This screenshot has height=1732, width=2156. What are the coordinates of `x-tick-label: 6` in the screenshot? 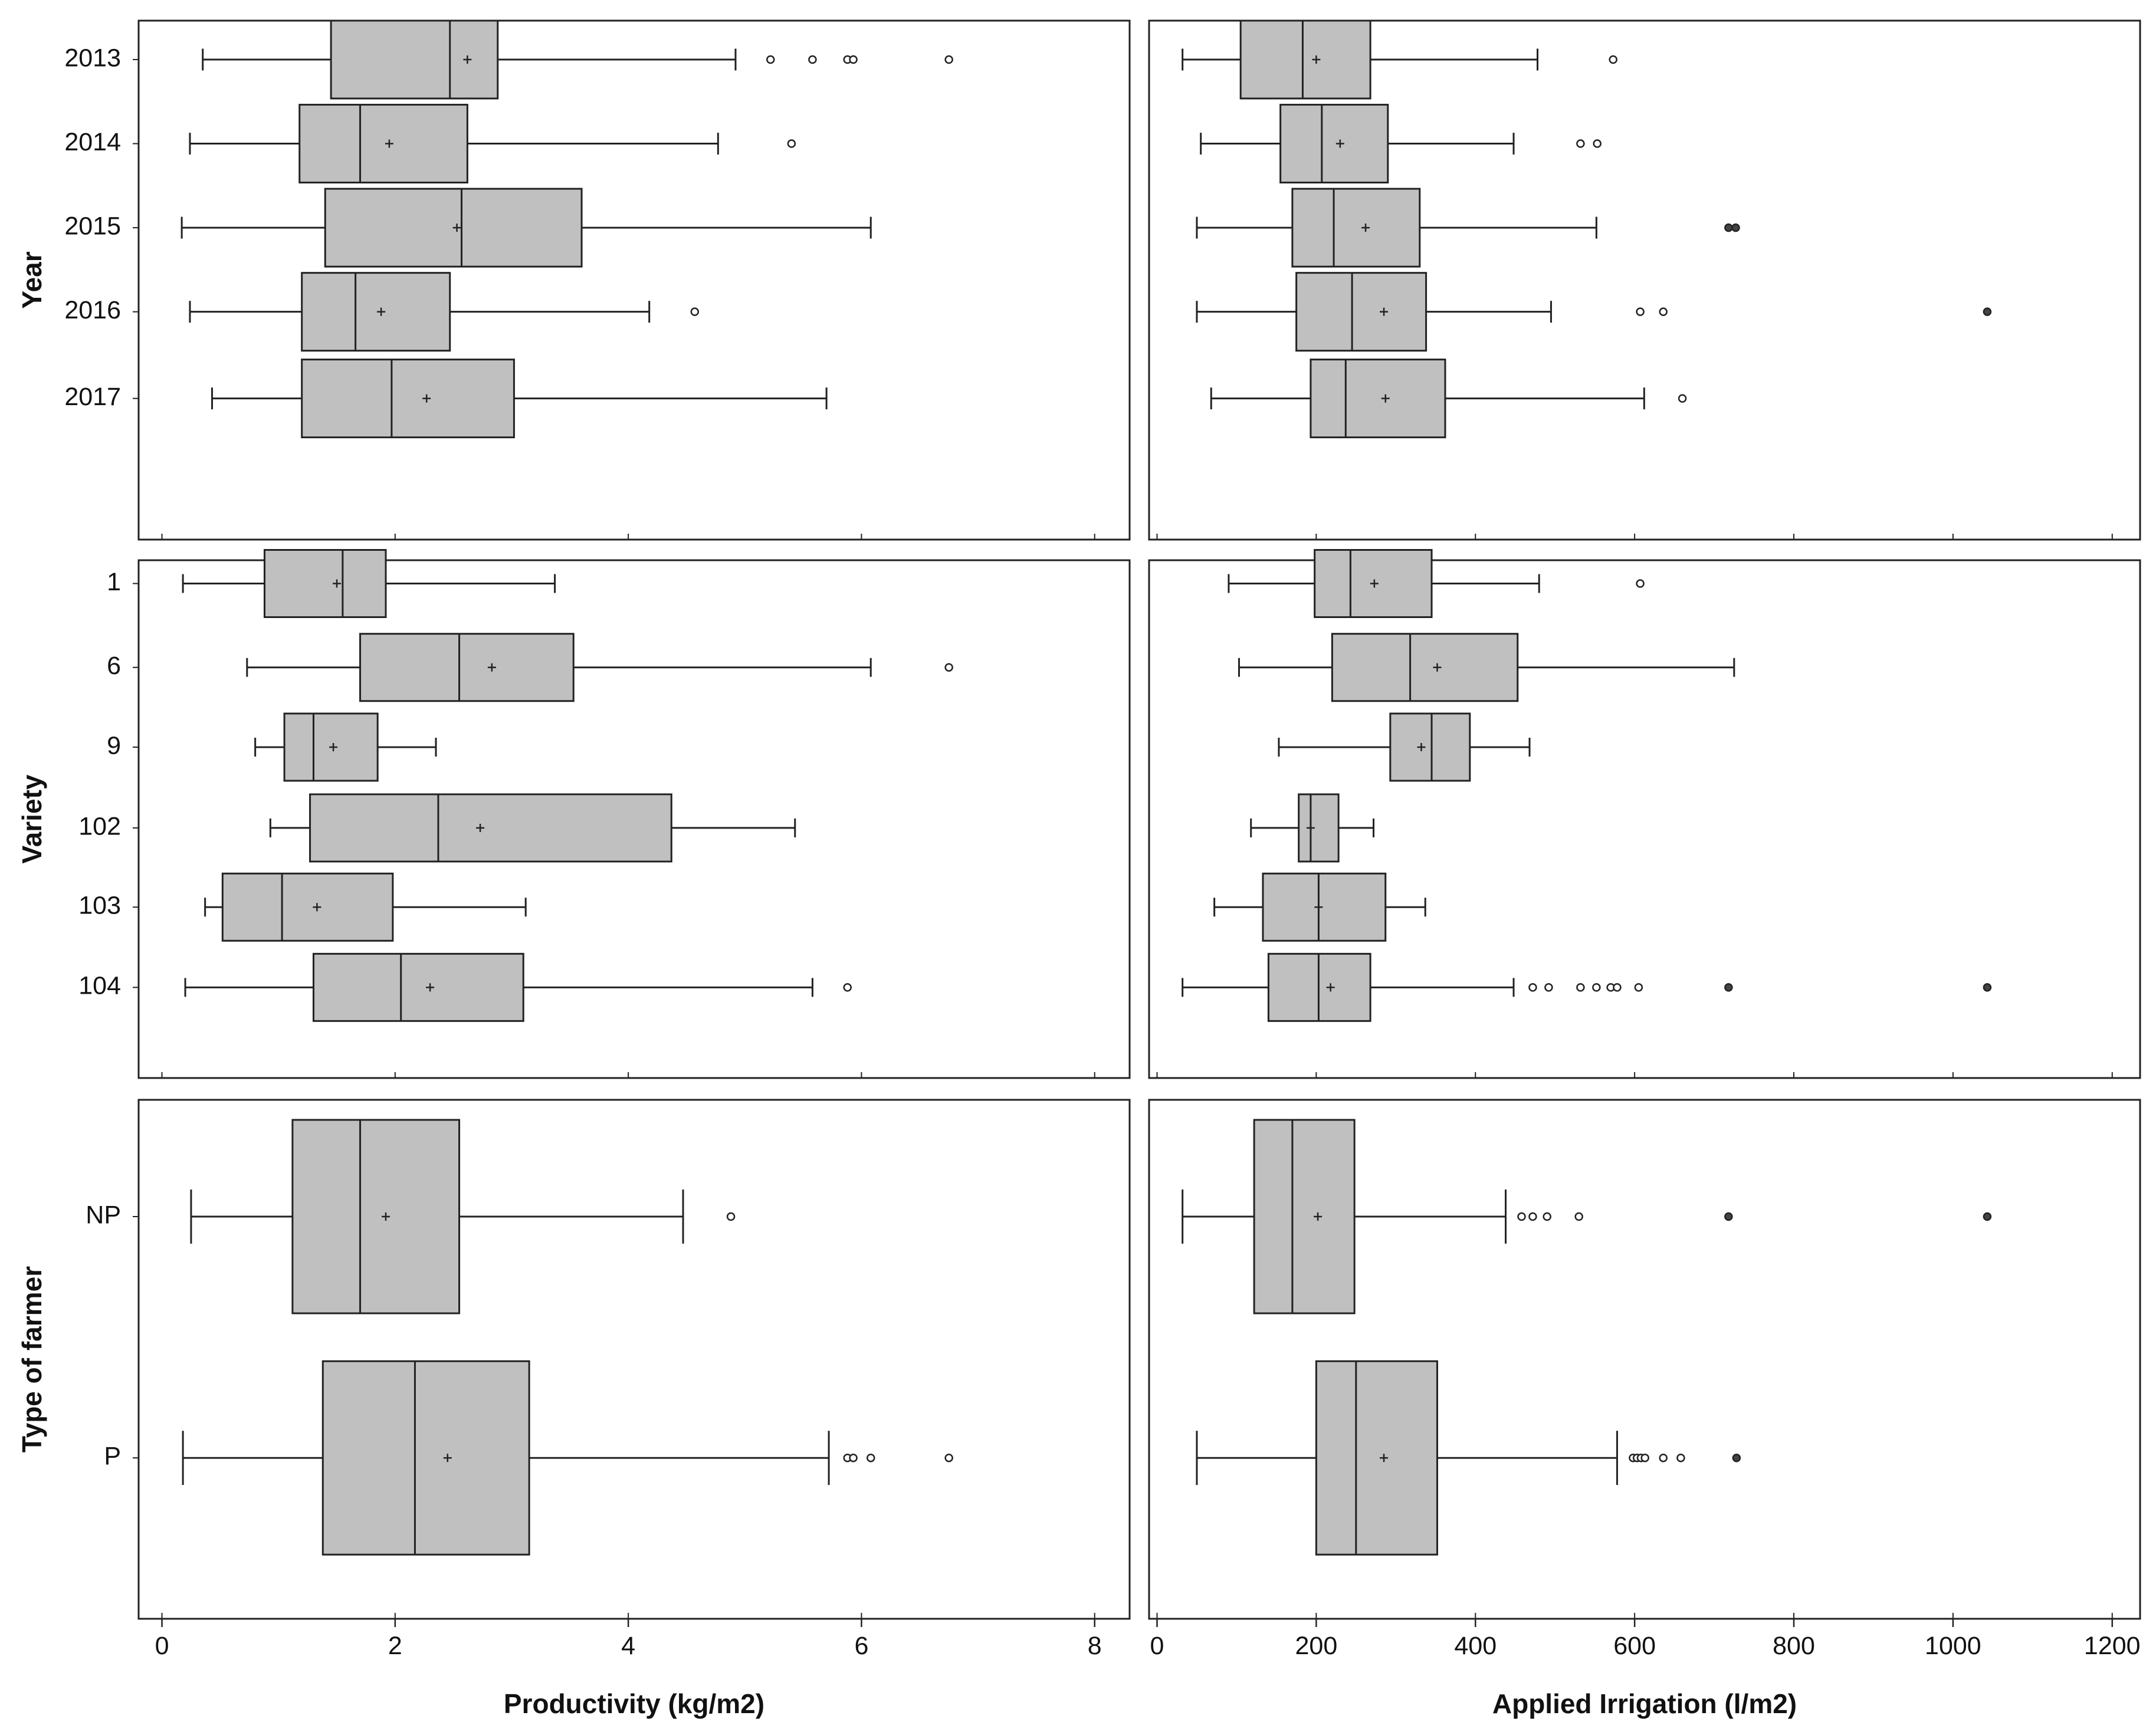 It's located at (861, 1646).